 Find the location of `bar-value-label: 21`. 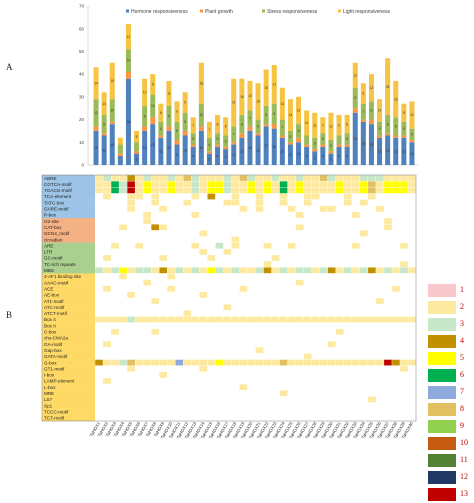

bar-value-label: 21 is located at coordinates (234, 103).